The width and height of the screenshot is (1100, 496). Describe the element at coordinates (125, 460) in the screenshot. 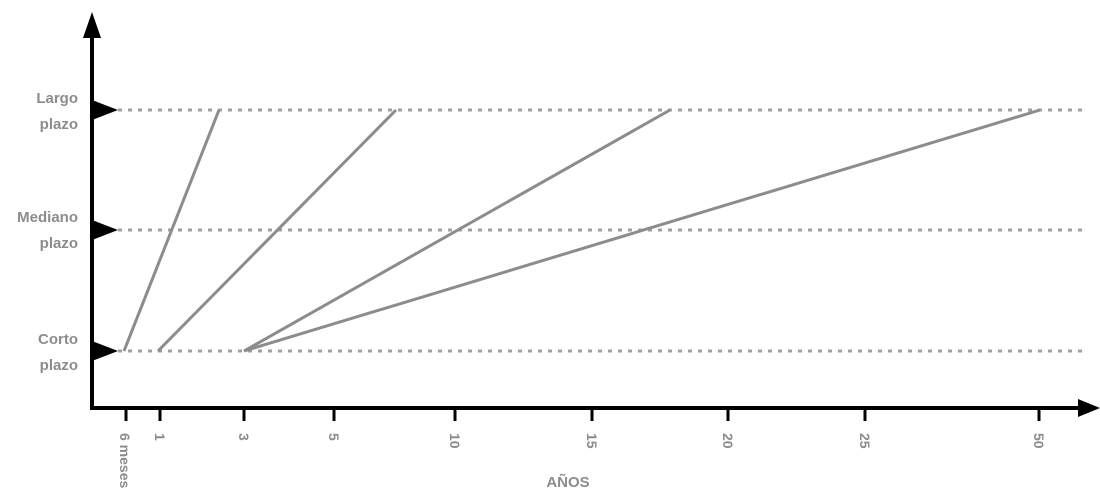

I see `x-tick-label-6-meses: 6 meses` at that location.